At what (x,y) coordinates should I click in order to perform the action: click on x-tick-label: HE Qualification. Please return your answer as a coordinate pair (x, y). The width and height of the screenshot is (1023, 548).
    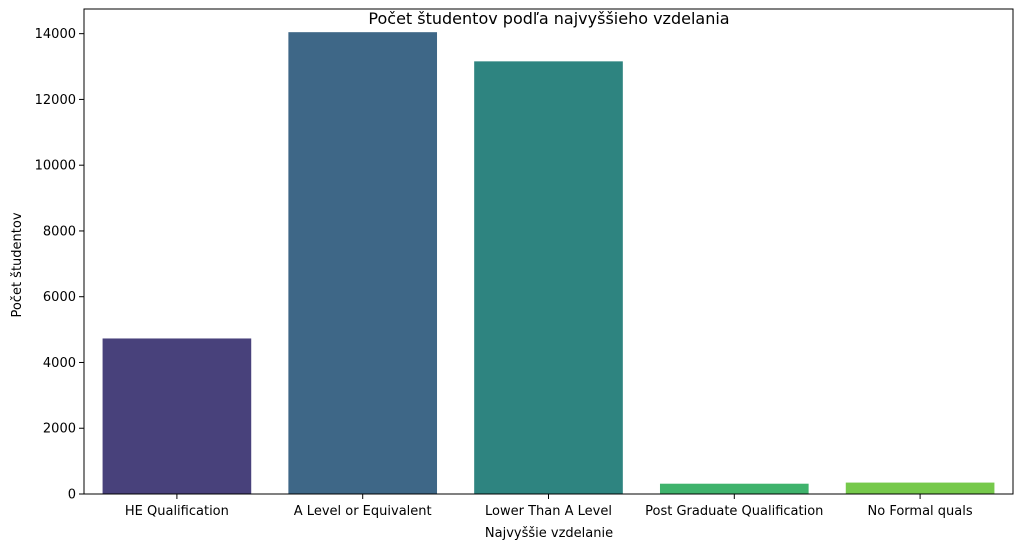
    Looking at the image, I should click on (177, 511).